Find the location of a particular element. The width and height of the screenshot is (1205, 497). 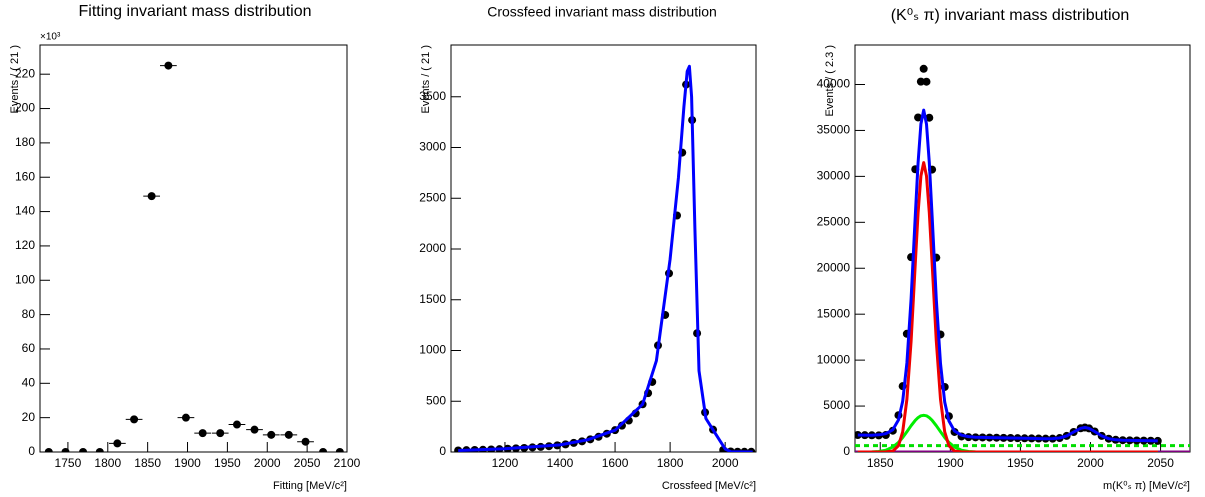

y-tick-label: 20 is located at coordinates (29, 417).